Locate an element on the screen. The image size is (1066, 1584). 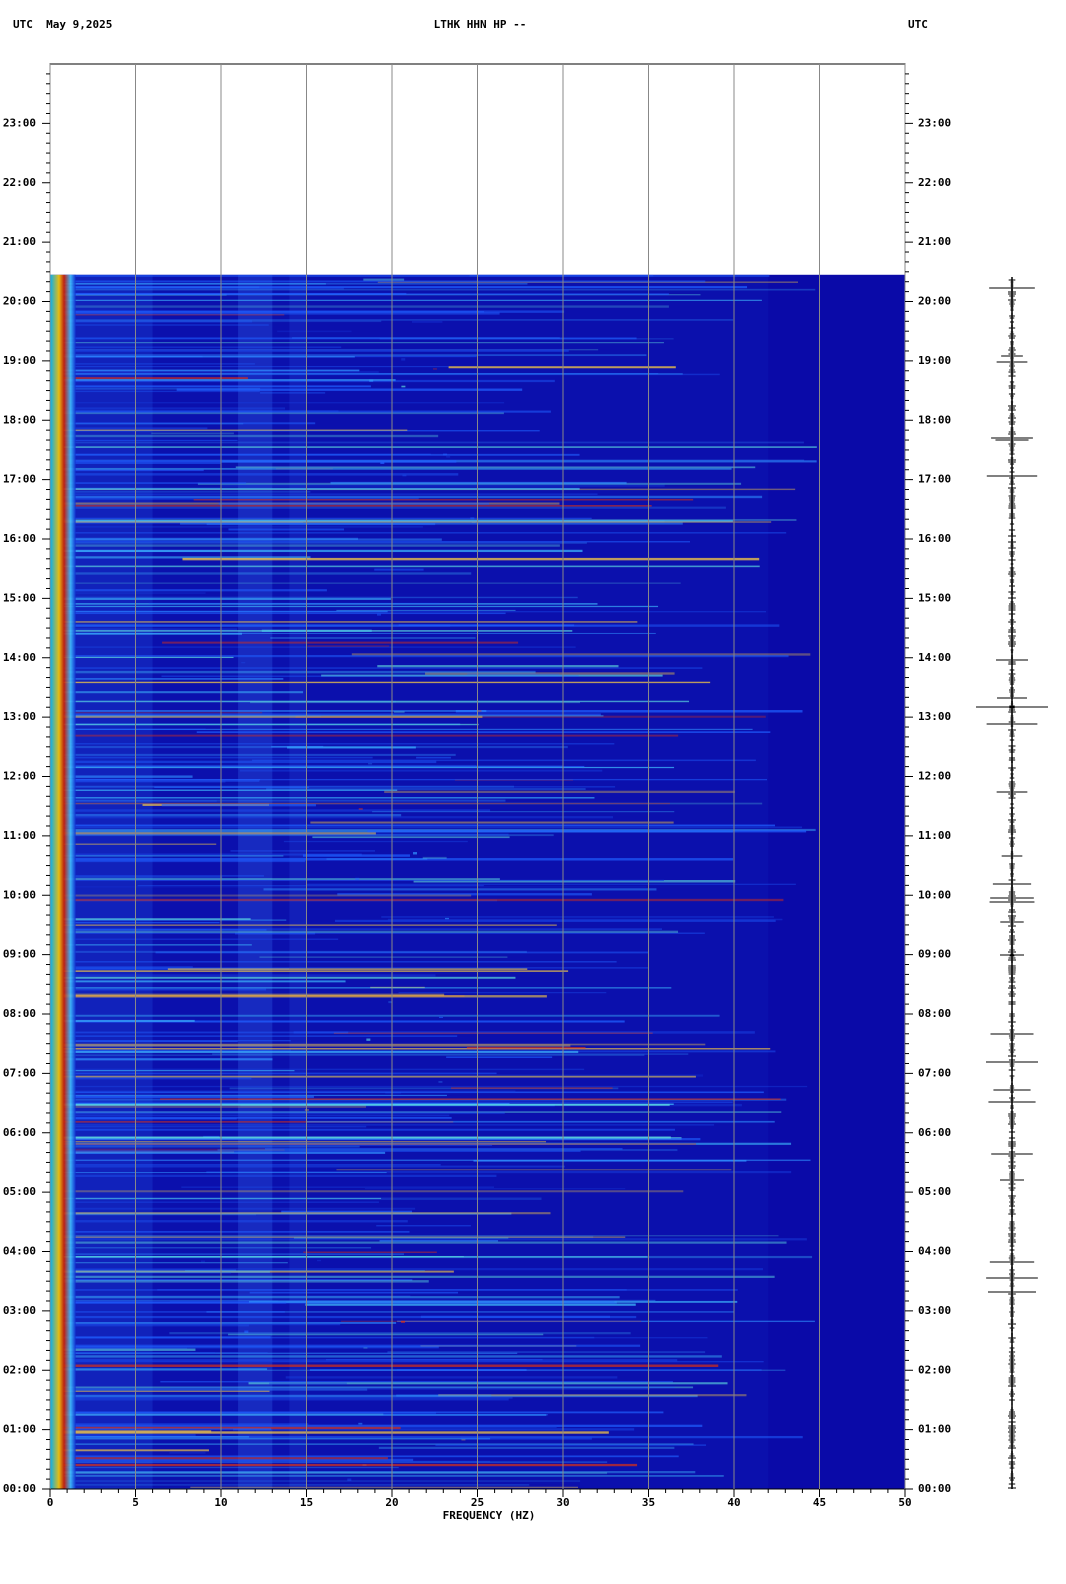
x-tick-label: 20 is located at coordinates (391, 1502).